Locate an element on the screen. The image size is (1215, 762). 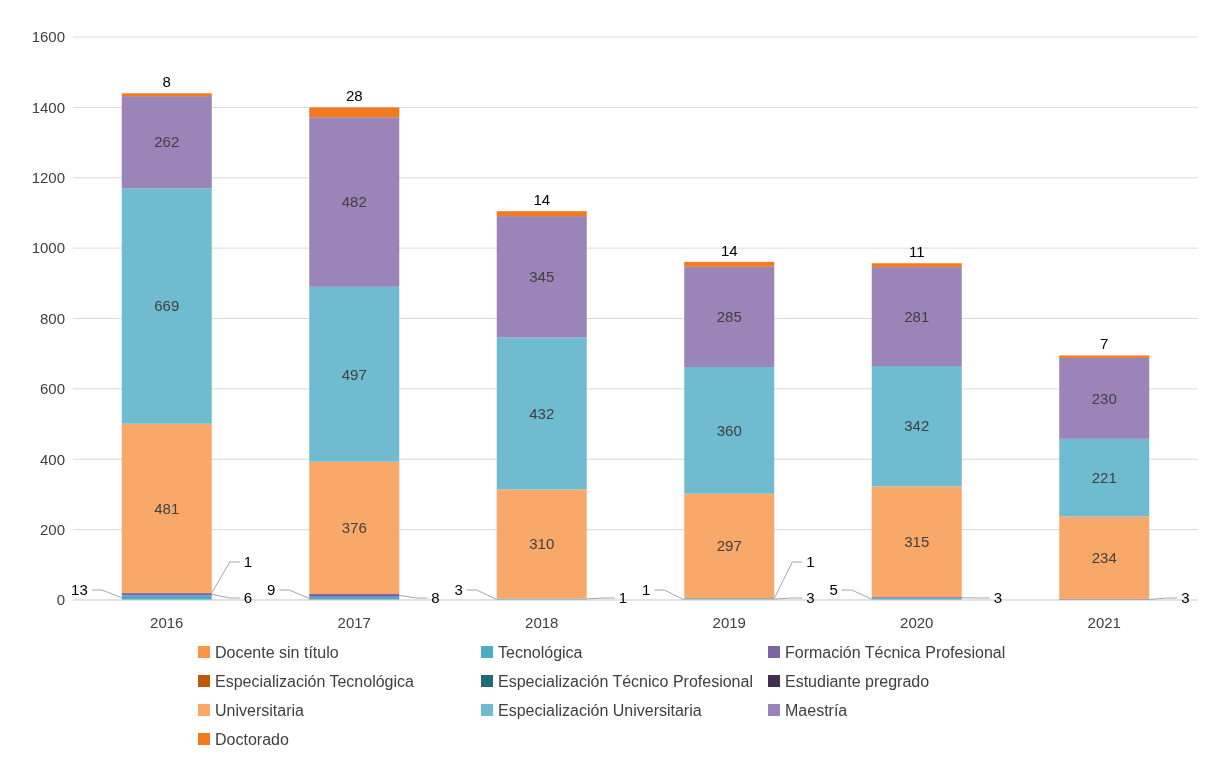
legend-label: Especialización Universitaria is located at coordinates (600, 710).